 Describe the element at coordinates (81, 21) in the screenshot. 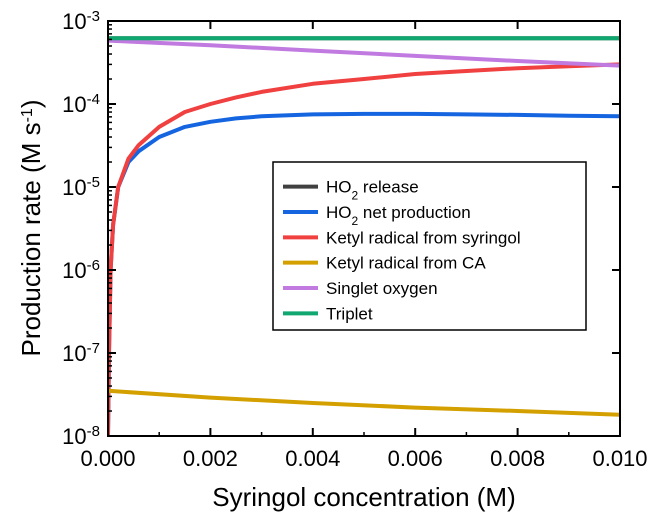

I see `y-tick-label: 10⁻³` at that location.